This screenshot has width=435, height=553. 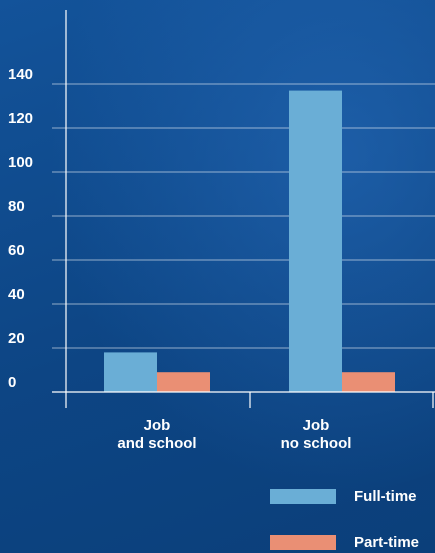 What do you see at coordinates (20, 162) in the screenshot?
I see `y-tick-label-100: 100` at bounding box center [20, 162].